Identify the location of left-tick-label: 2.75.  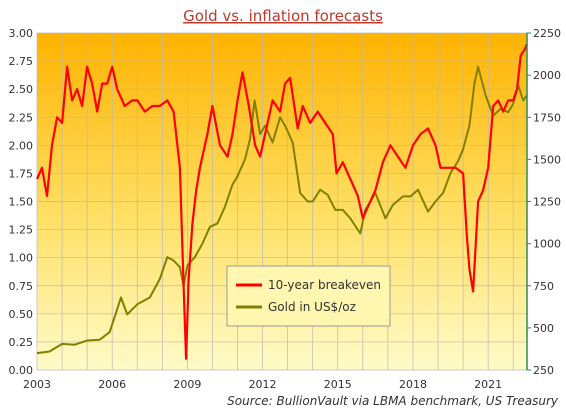
(21, 61).